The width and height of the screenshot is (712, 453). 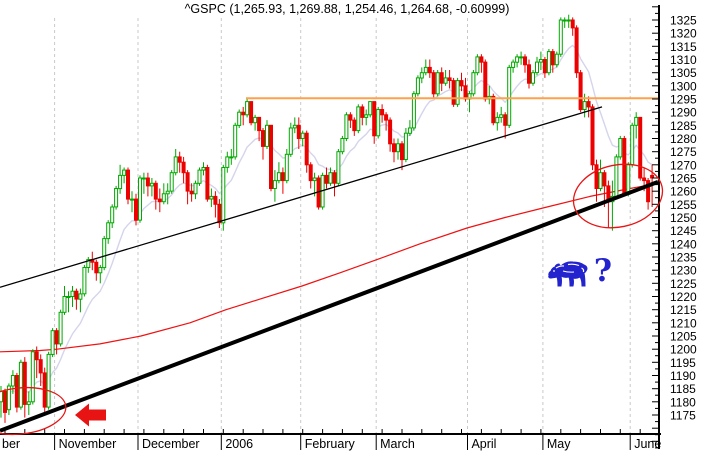 I want to click on svg-text: 1325, so click(x=683, y=21).